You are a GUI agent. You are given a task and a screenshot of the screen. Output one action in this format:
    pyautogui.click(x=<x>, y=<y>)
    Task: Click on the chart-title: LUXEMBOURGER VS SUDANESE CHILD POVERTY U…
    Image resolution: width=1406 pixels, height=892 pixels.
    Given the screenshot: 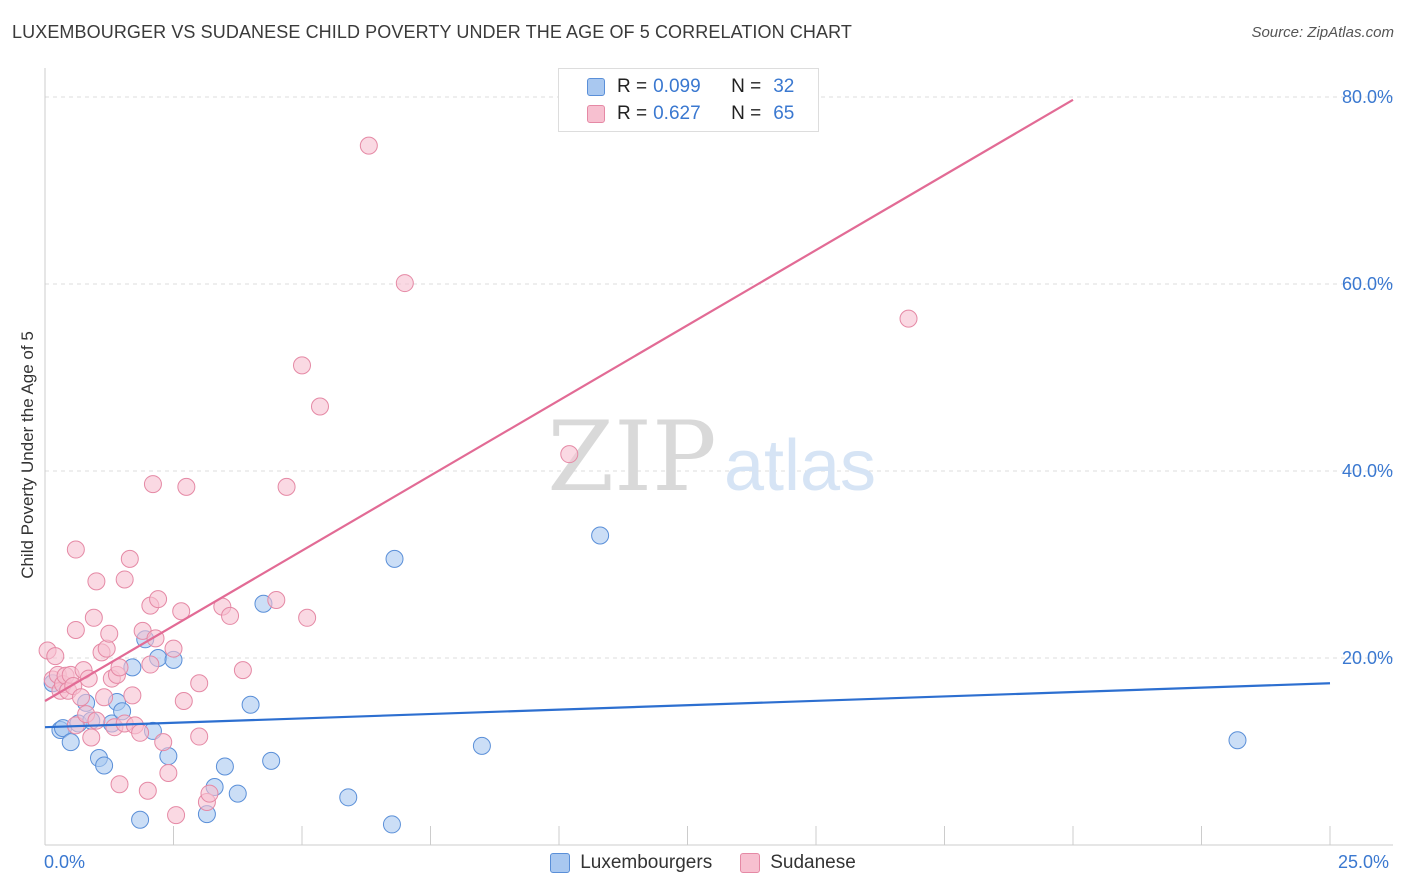 What is the action you would take?
    pyautogui.click(x=432, y=32)
    